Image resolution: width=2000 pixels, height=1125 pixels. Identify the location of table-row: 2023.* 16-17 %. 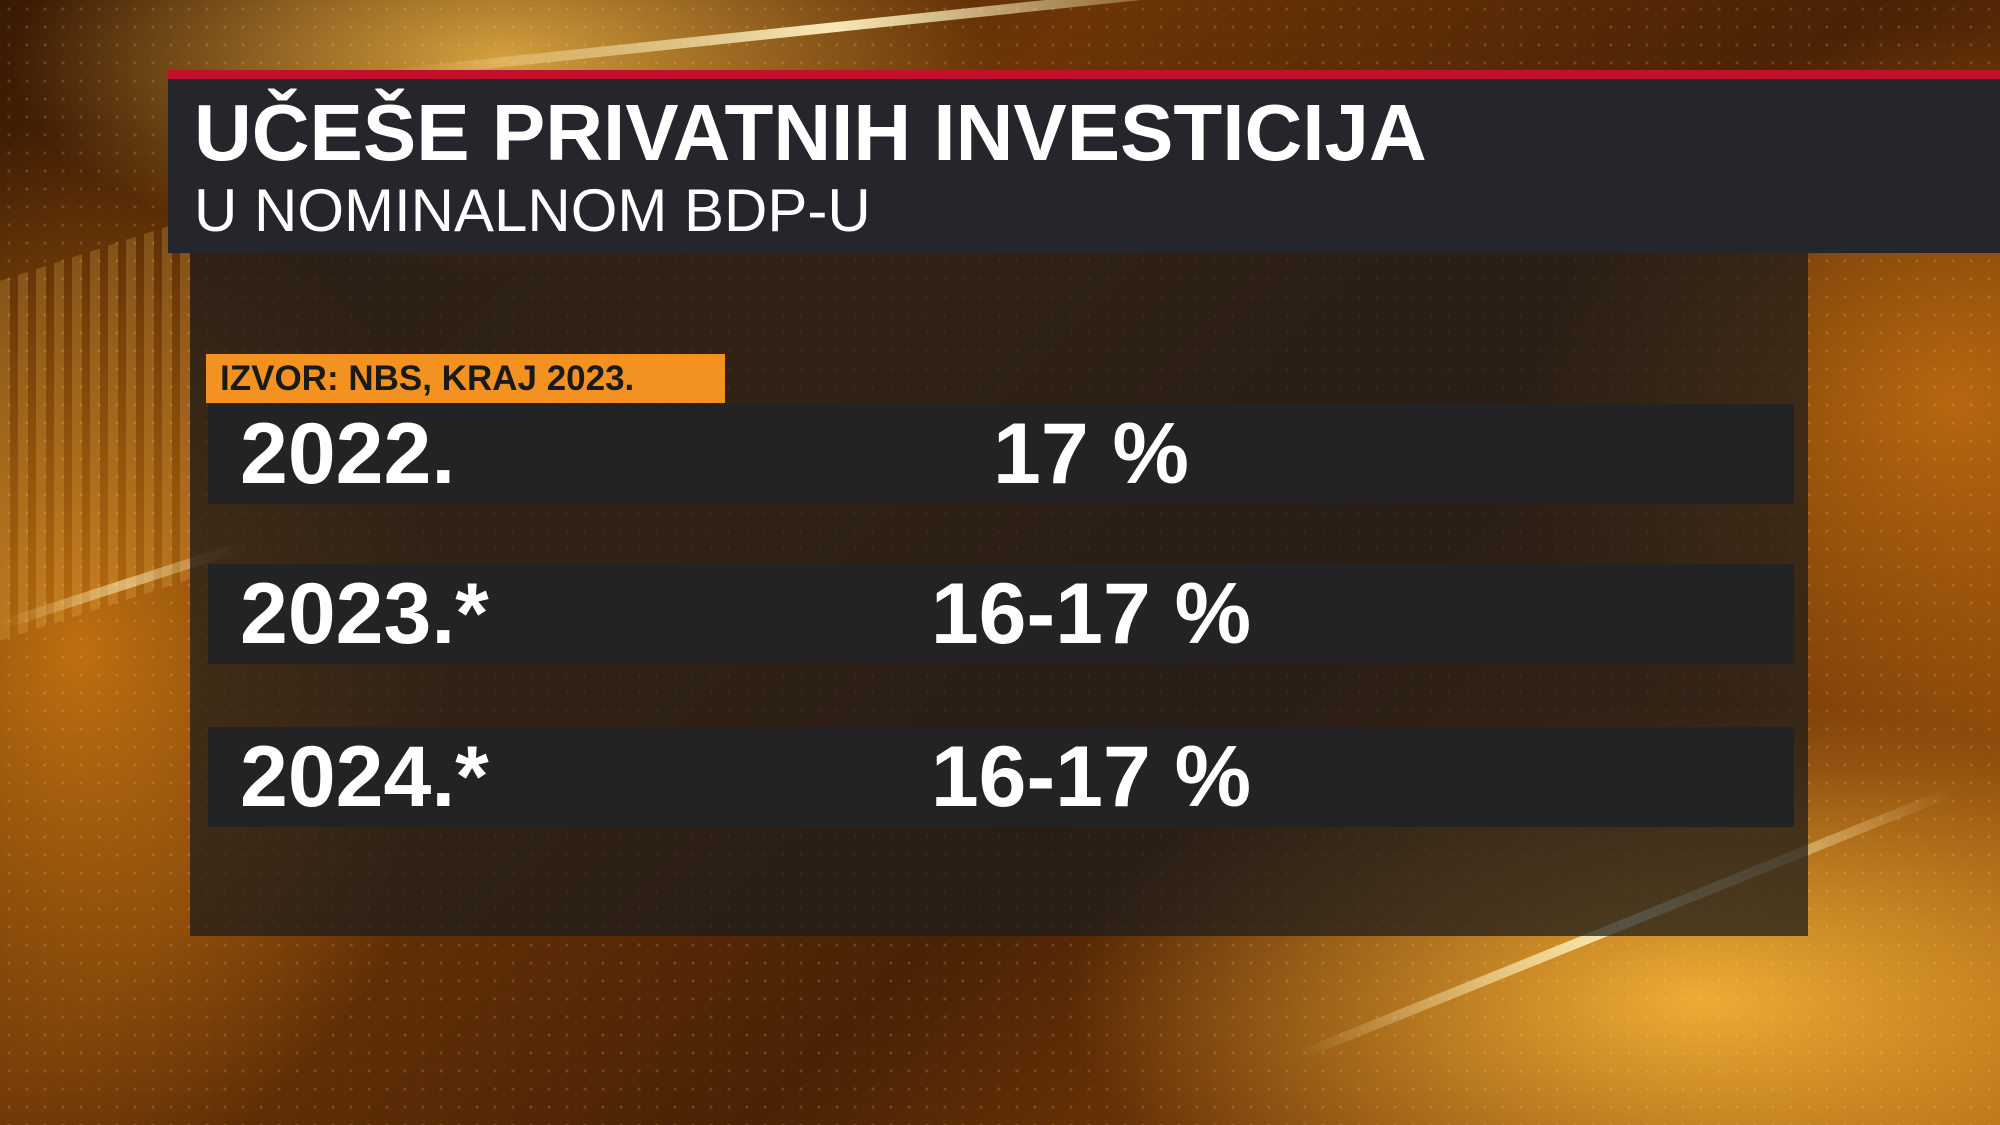
(1001, 614).